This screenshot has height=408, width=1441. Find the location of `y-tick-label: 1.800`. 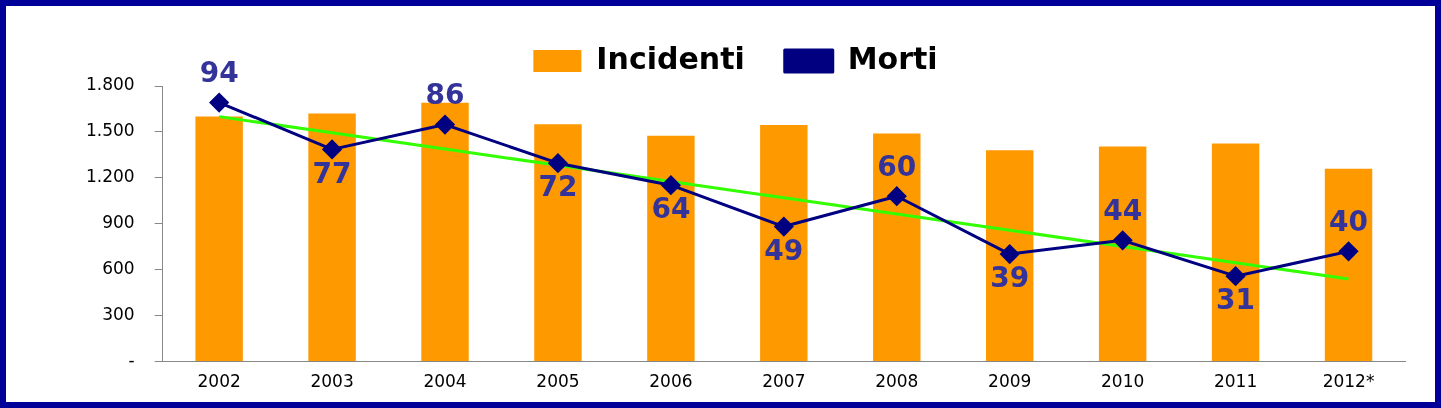

y-tick-label: 1.800 is located at coordinates (110, 84).